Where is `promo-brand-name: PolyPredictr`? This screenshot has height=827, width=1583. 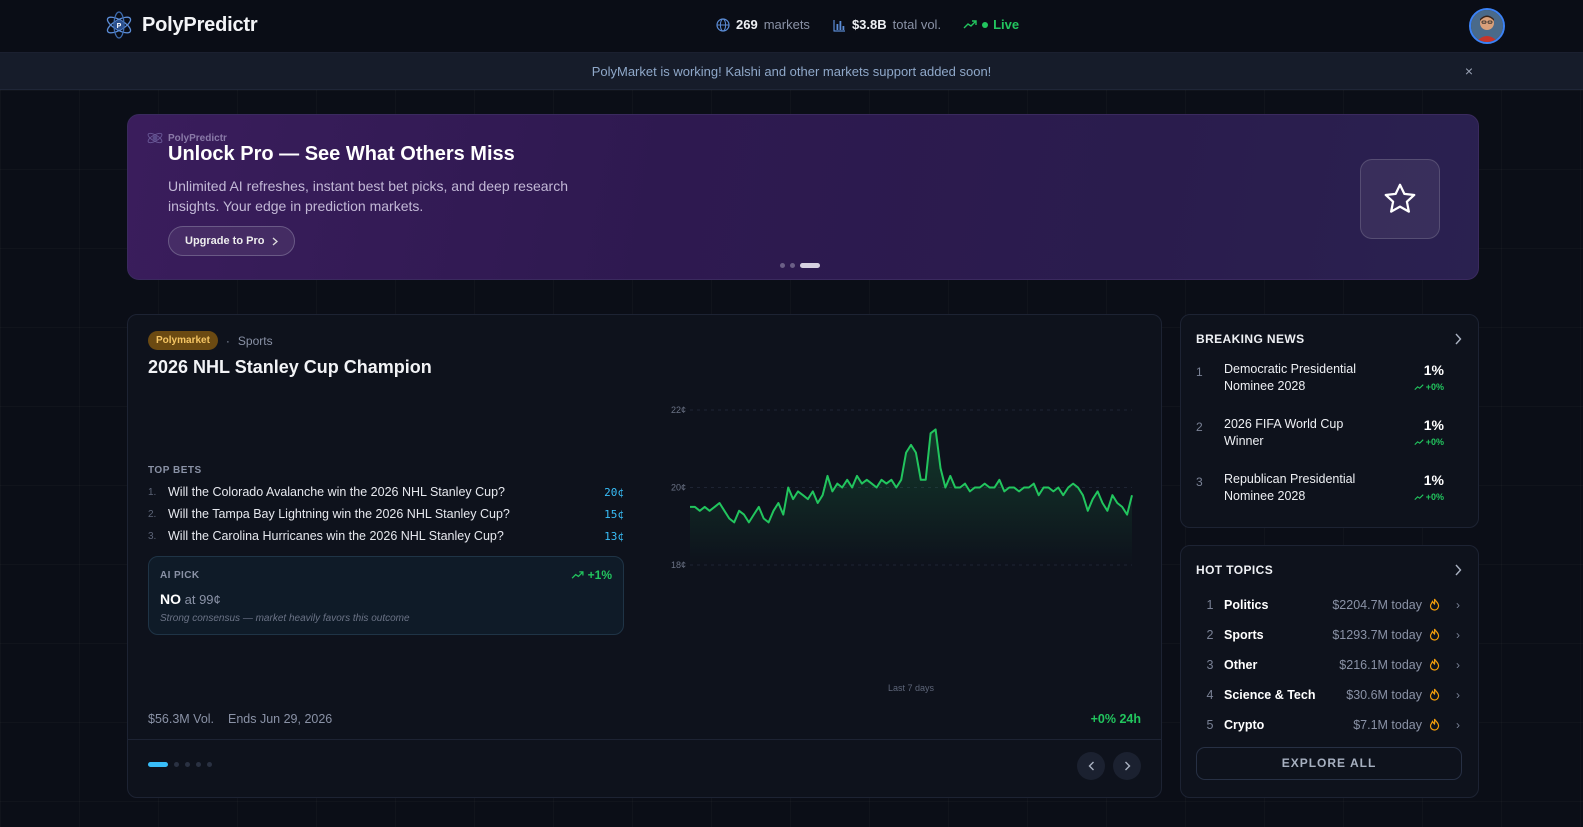 promo-brand-name: PolyPredictr is located at coordinates (197, 138).